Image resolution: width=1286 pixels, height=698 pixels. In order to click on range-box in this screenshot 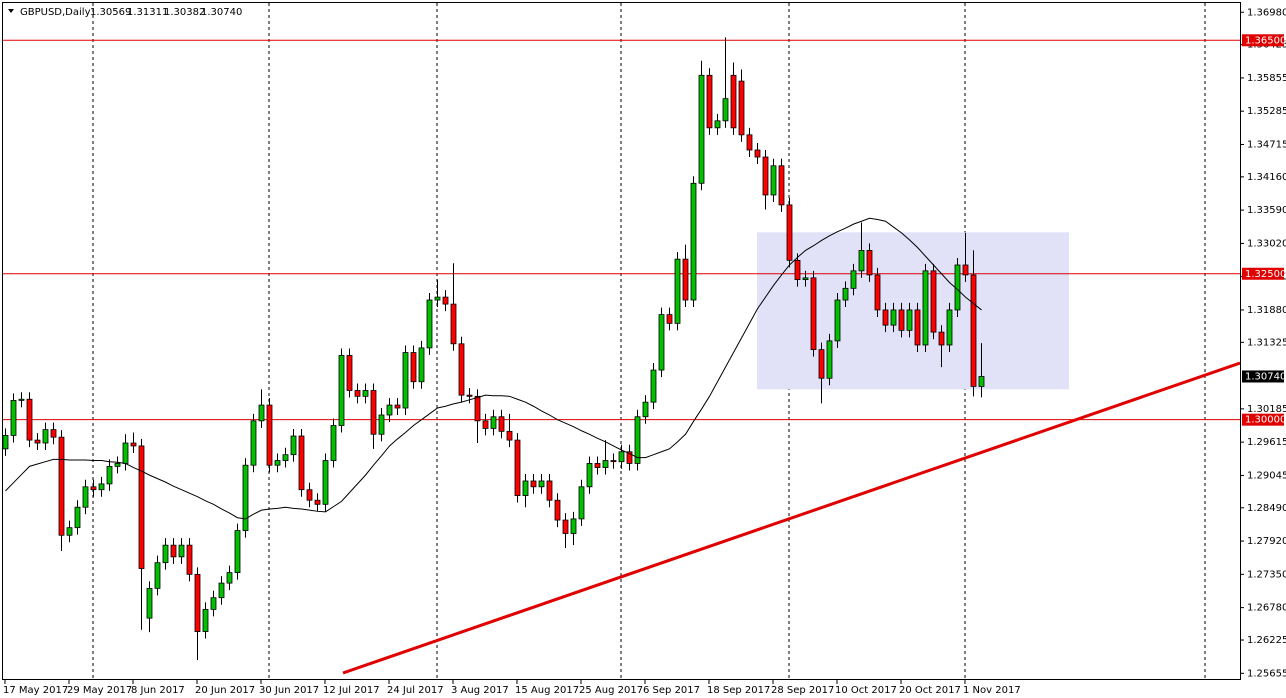, I will do `click(913, 311)`.